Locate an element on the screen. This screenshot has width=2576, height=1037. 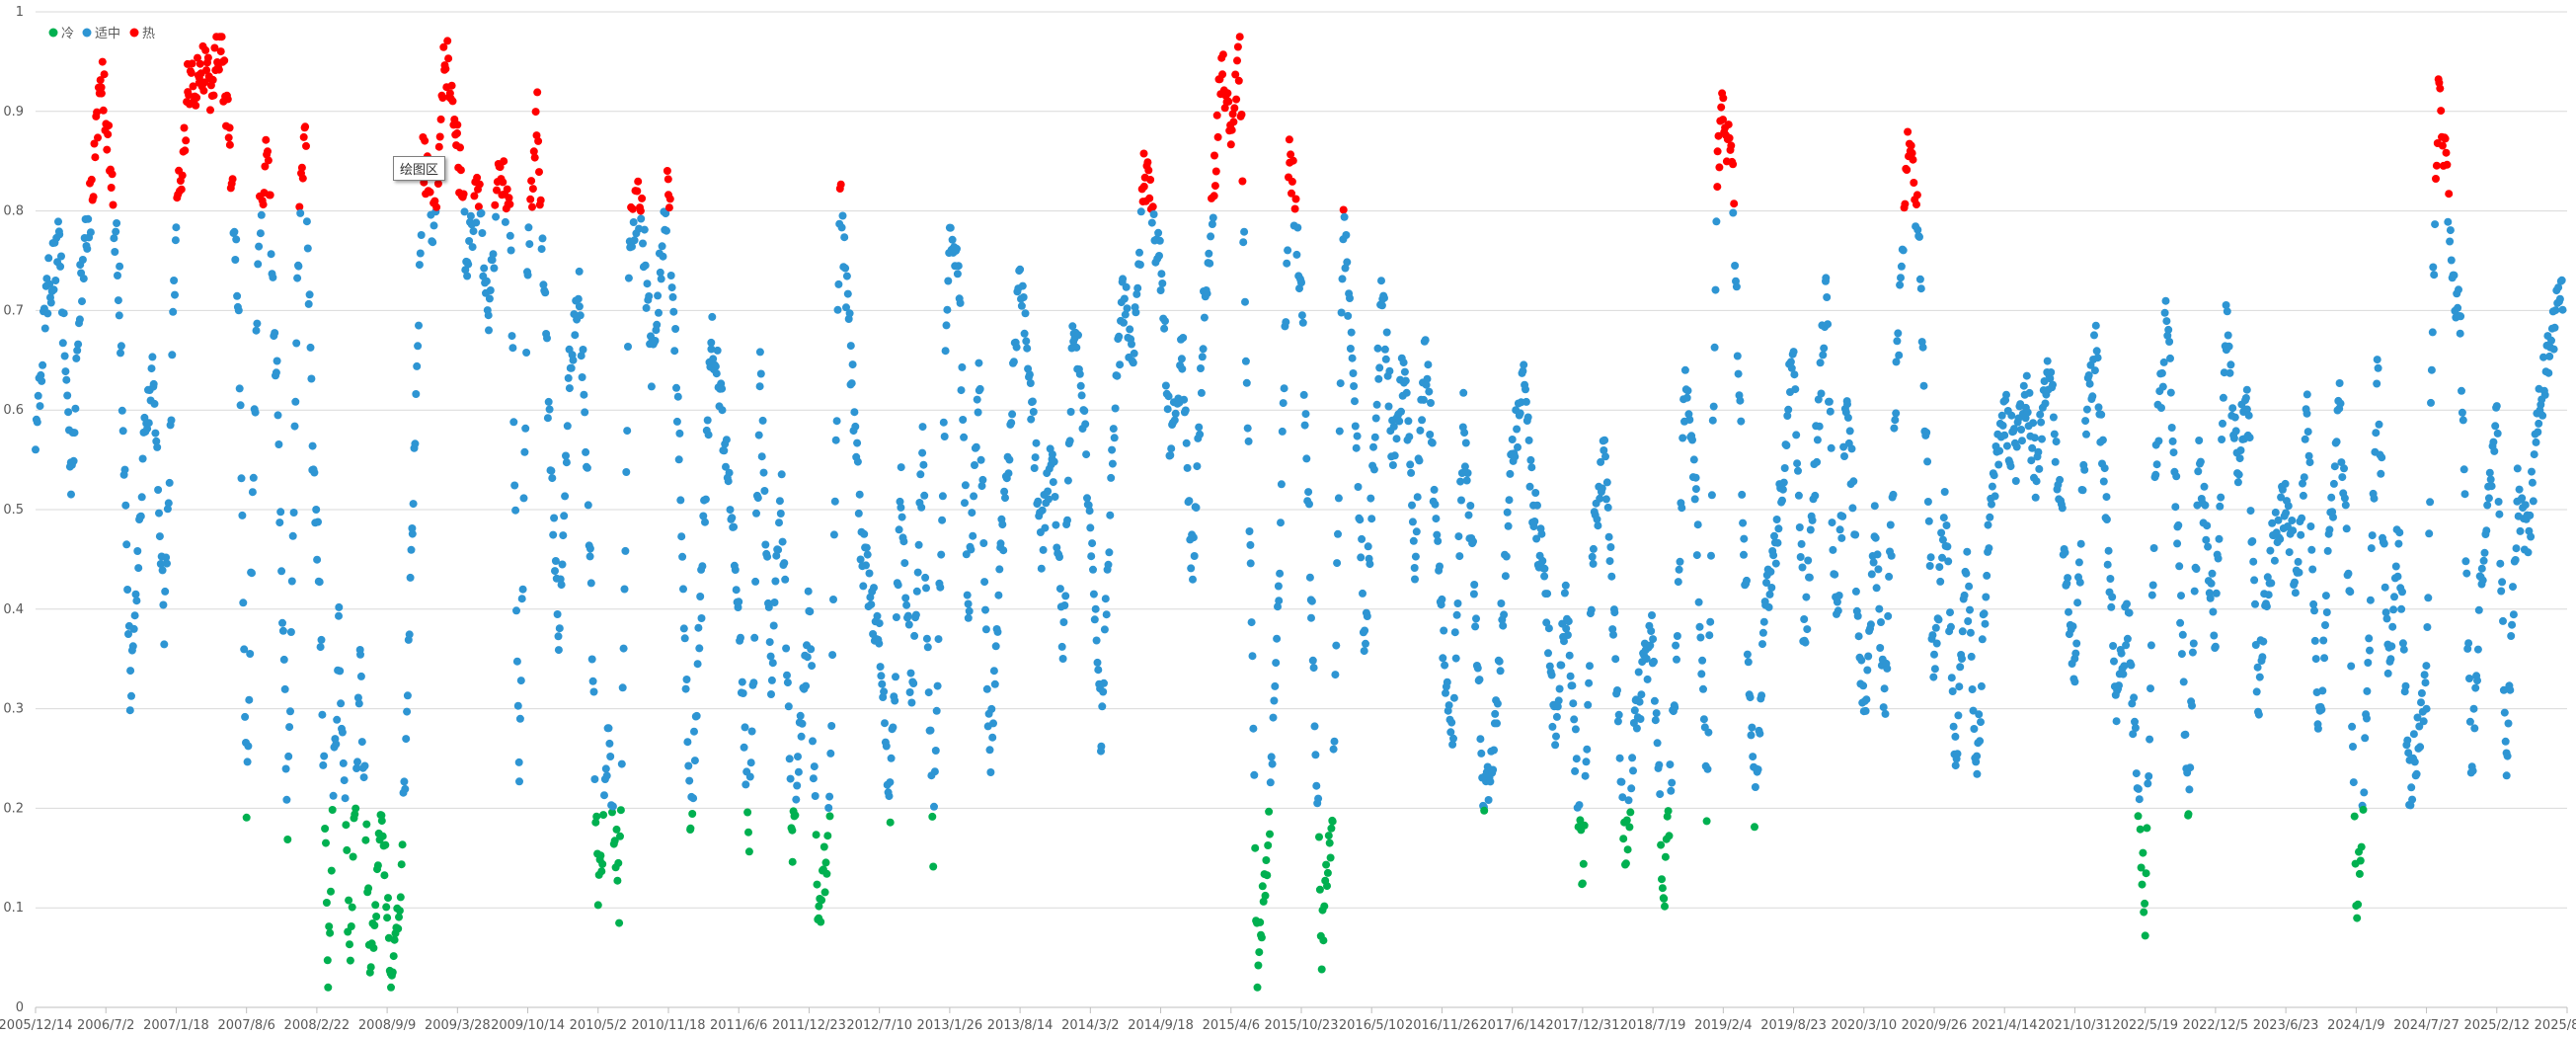
x-tick-label: 2020/3/10 is located at coordinates (1864, 1025).